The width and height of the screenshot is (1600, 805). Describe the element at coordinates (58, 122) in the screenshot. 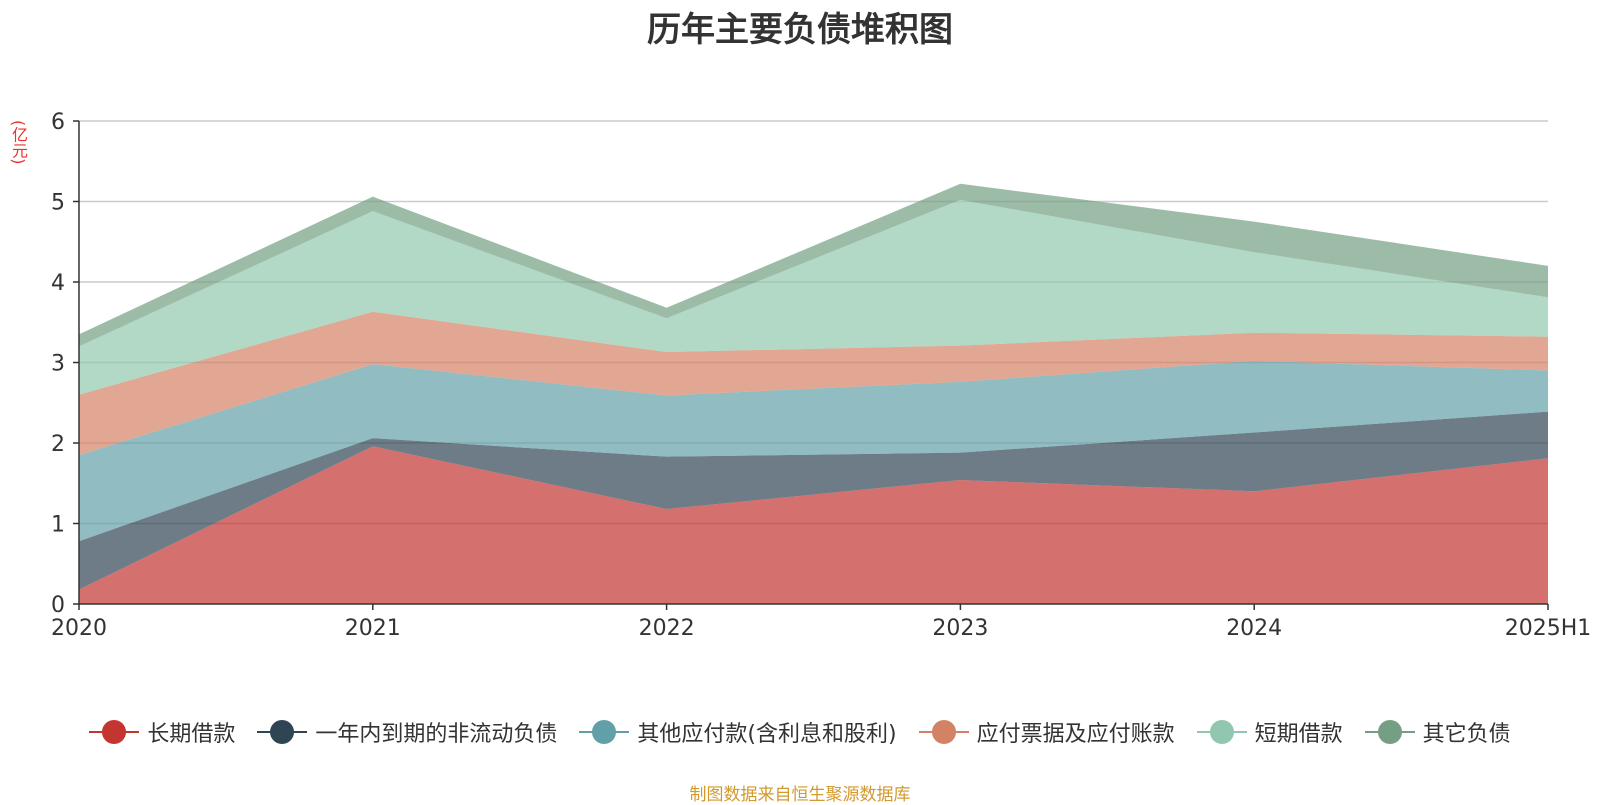

I see `y-tick-label: 6` at that location.